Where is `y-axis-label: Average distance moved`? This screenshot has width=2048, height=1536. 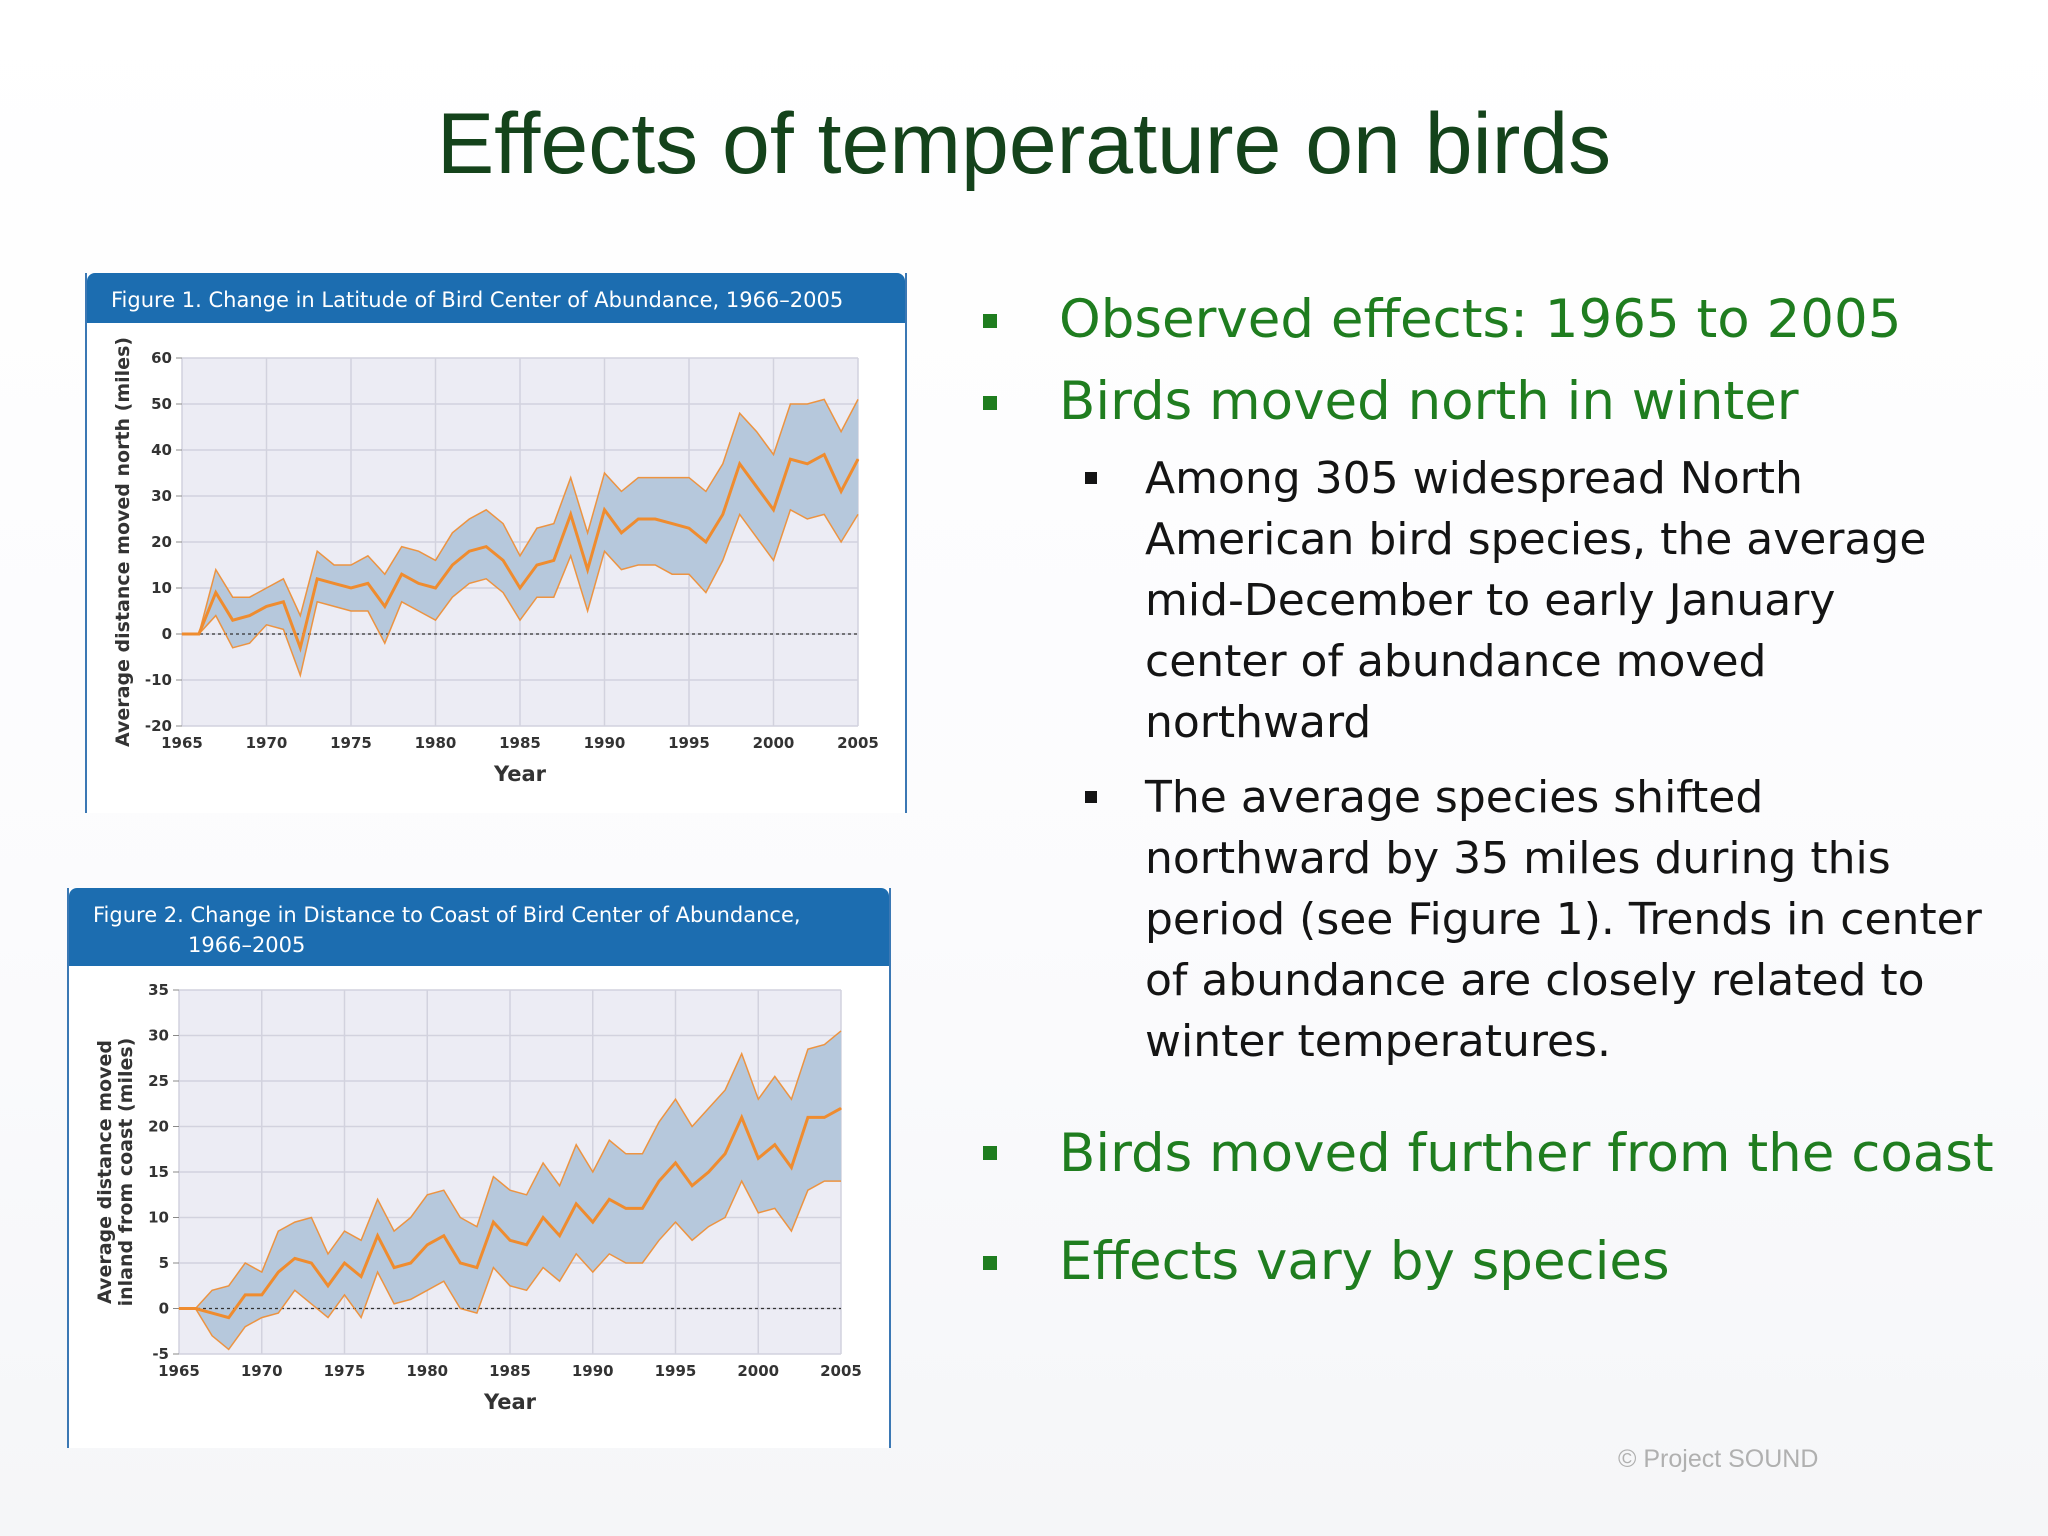
y-axis-label: Average distance moved is located at coordinates (105, 1172).